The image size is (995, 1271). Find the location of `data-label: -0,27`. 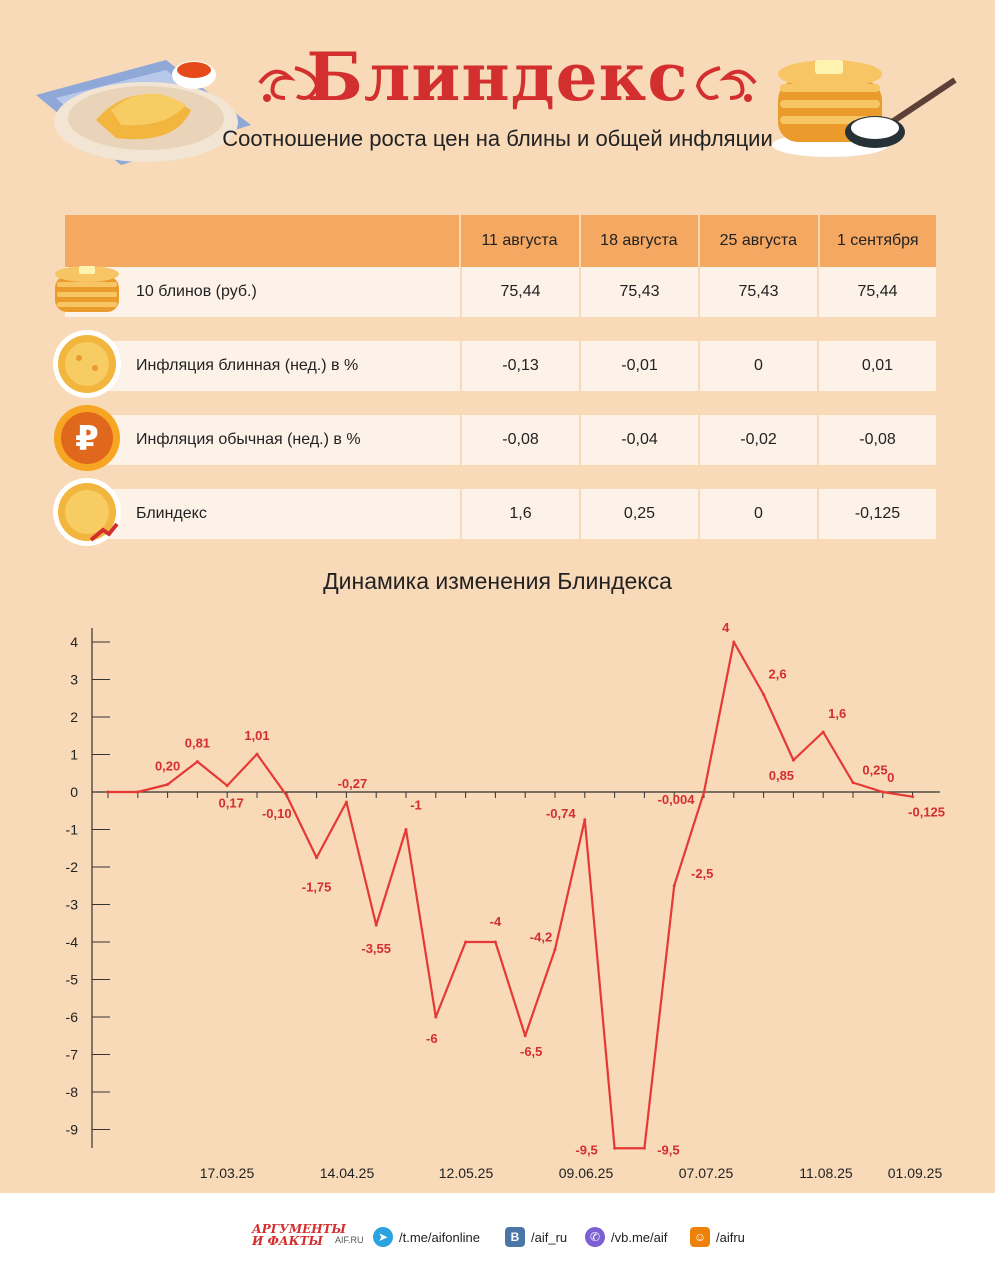

data-label: -0,27 is located at coordinates (353, 783).